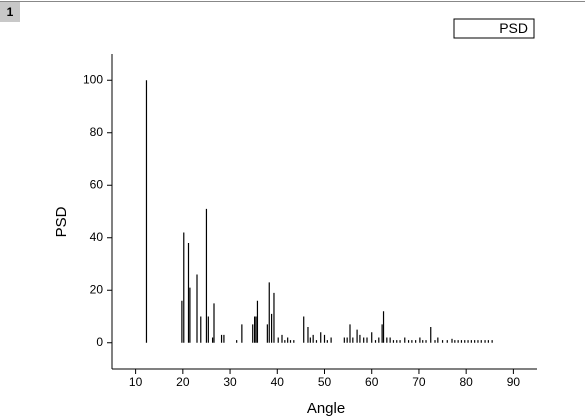 The width and height of the screenshot is (585, 418). Describe the element at coordinates (230, 382) in the screenshot. I see `x-tick-label: 30` at that location.